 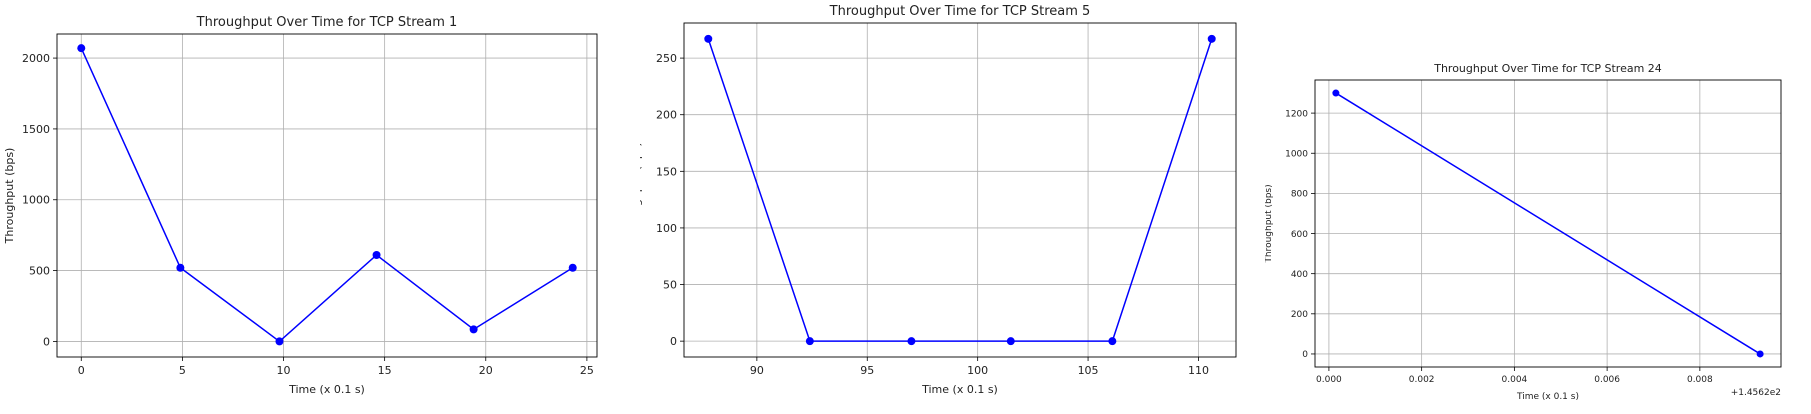 I want to click on x-tick-label: 10, so click(x=284, y=370).